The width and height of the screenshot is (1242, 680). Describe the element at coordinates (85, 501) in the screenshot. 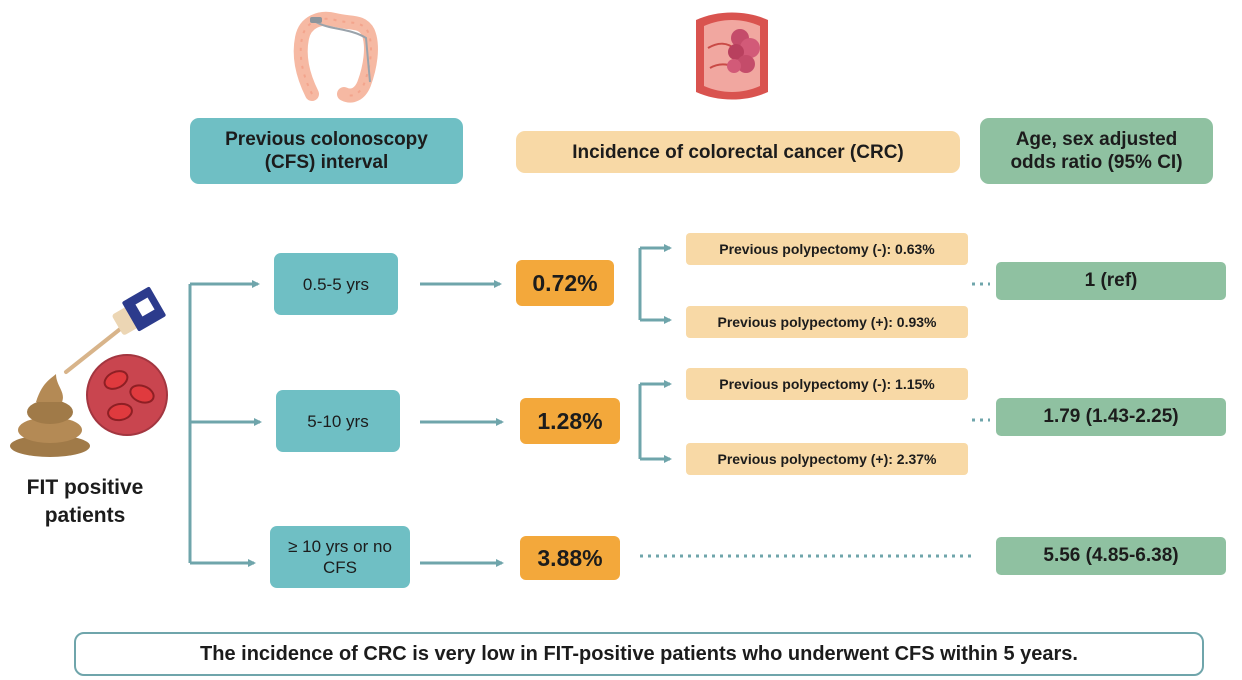

I see `patients-label: FIT positive patients` at that location.